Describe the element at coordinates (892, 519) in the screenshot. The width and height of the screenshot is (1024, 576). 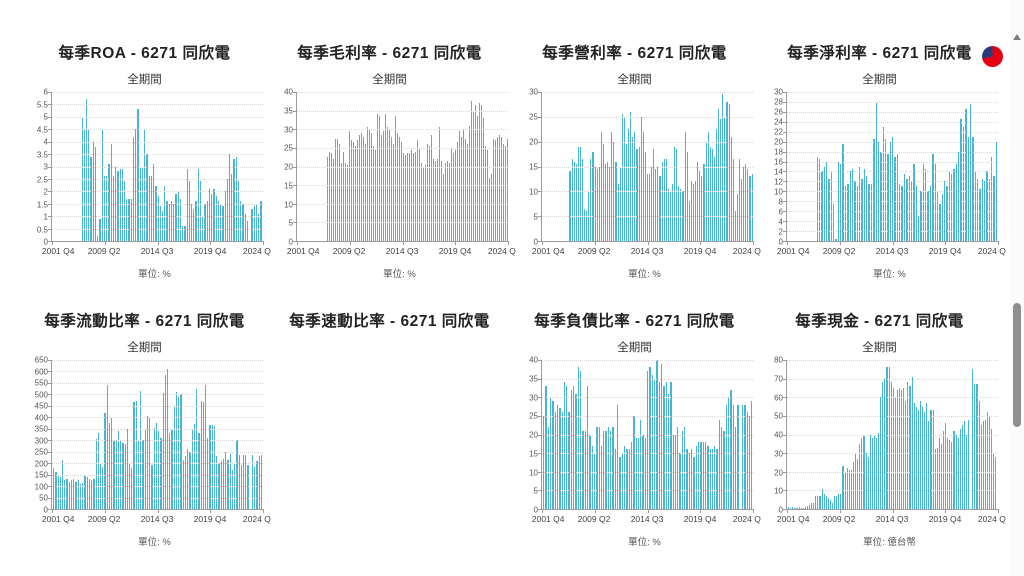
I see `x-tick-label: 2014 Q3` at that location.